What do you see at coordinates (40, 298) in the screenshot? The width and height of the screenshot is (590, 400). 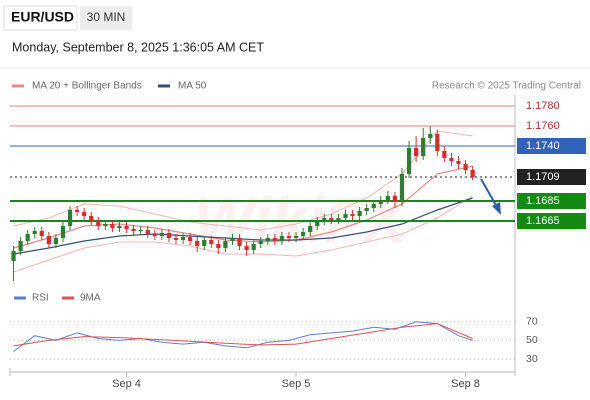 I see `legend-label: RSI` at bounding box center [40, 298].